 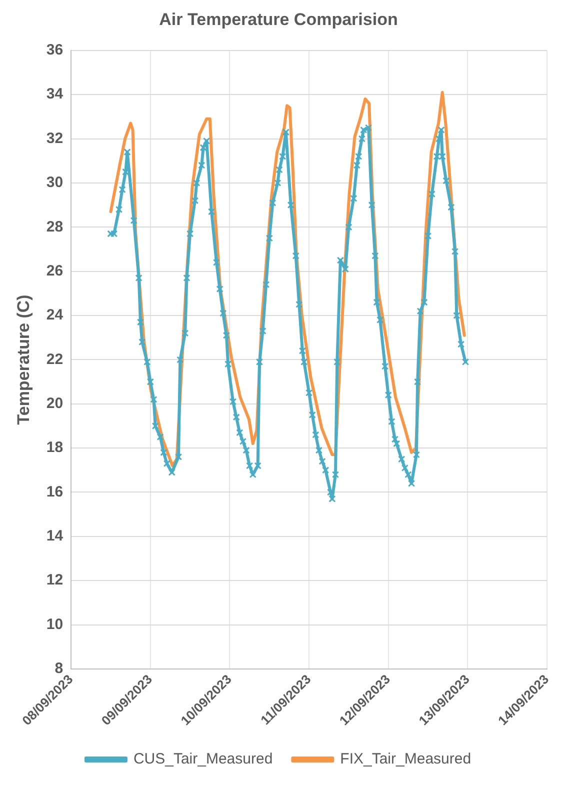 What do you see at coordinates (55, 359) in the screenshot?
I see `y-tick-label: 22` at bounding box center [55, 359].